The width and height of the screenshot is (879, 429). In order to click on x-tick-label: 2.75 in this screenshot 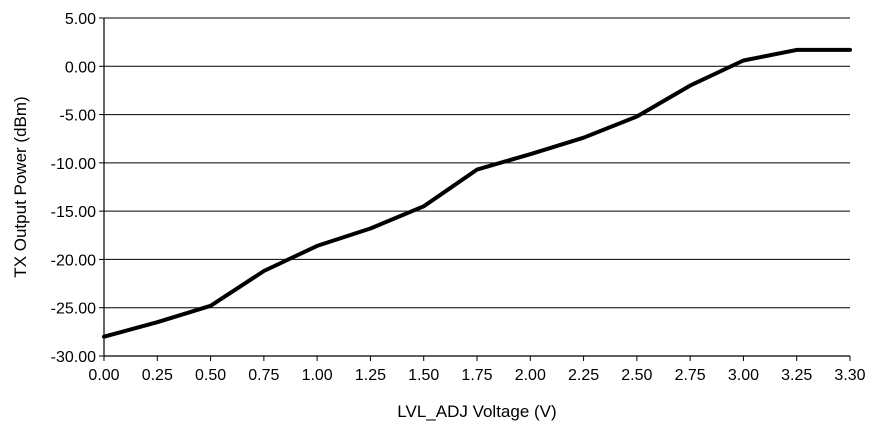, I will do `click(690, 375)`.